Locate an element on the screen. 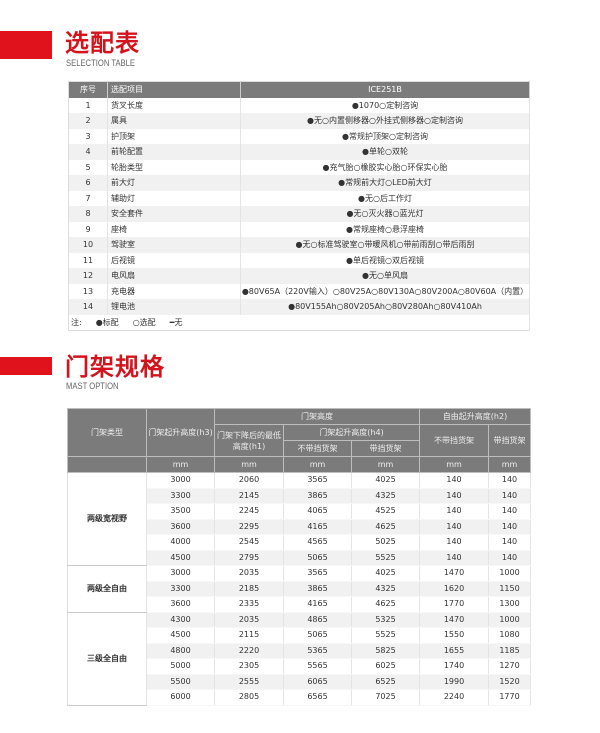 This screenshot has width=600, height=733. option-values: ●常规前大灯○LED前大灯 is located at coordinates (385, 183).